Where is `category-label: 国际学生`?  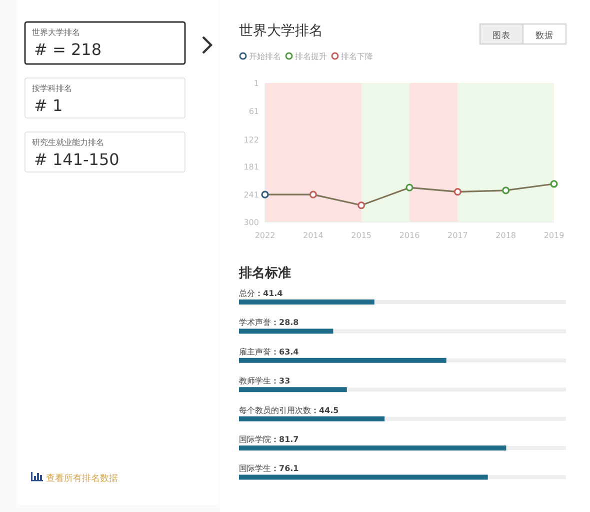 category-label: 国际学生 is located at coordinates (255, 469).